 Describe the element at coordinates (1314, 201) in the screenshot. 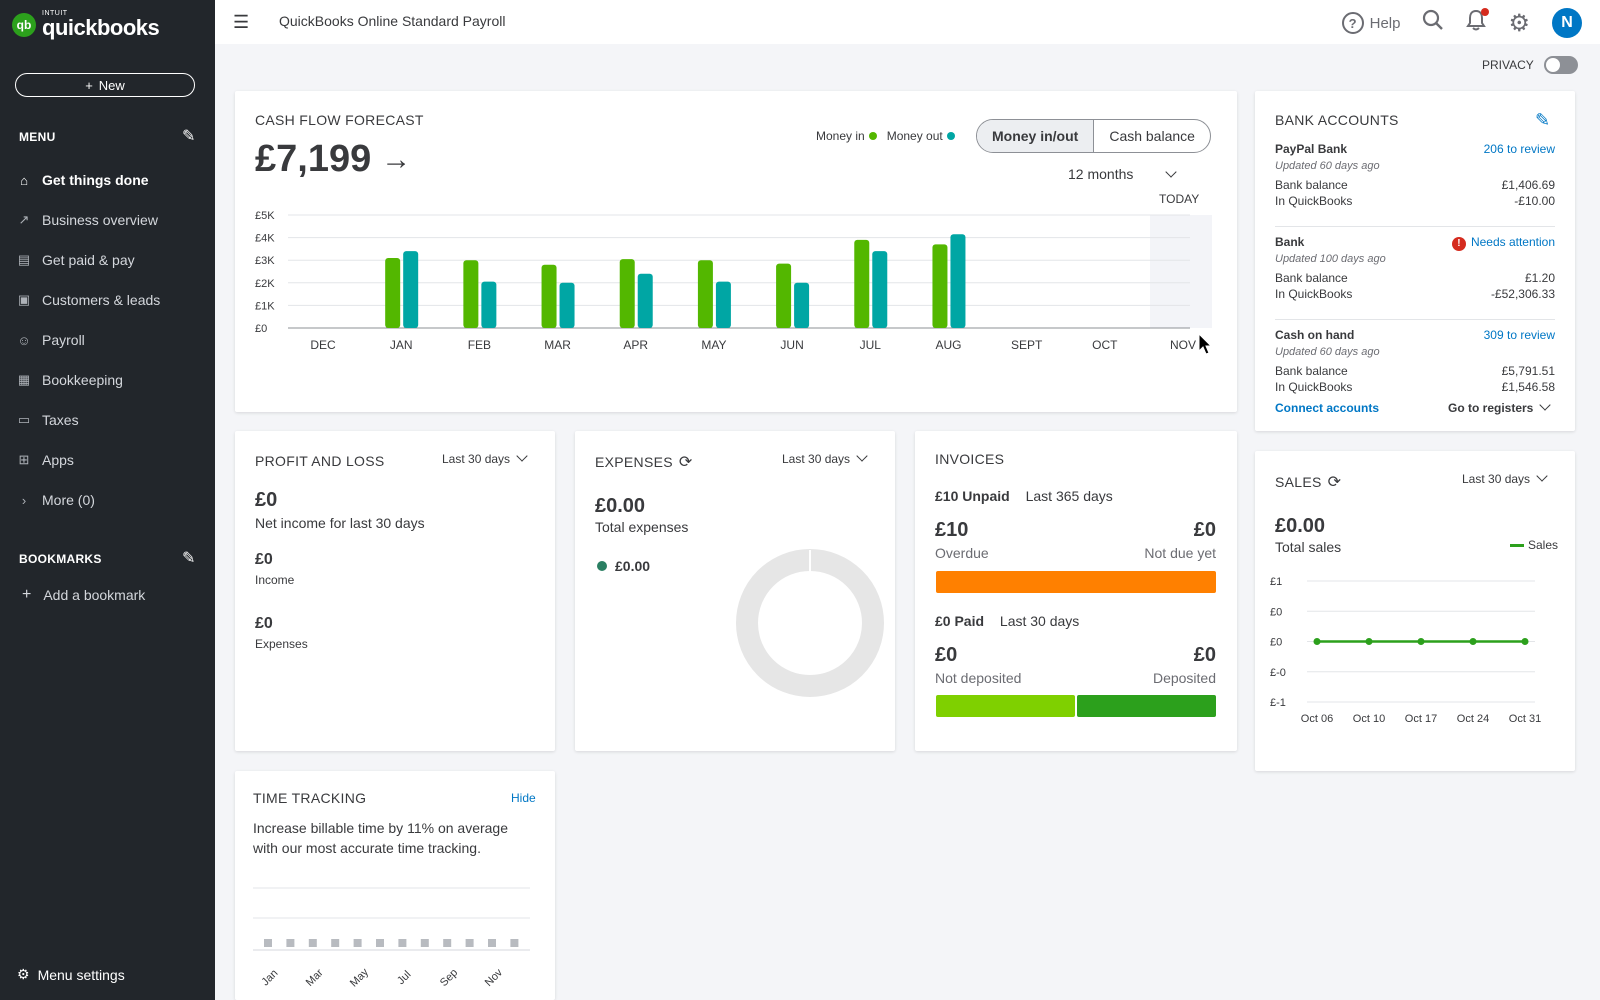

I see `qb-balance-label: In QuickBooks` at that location.